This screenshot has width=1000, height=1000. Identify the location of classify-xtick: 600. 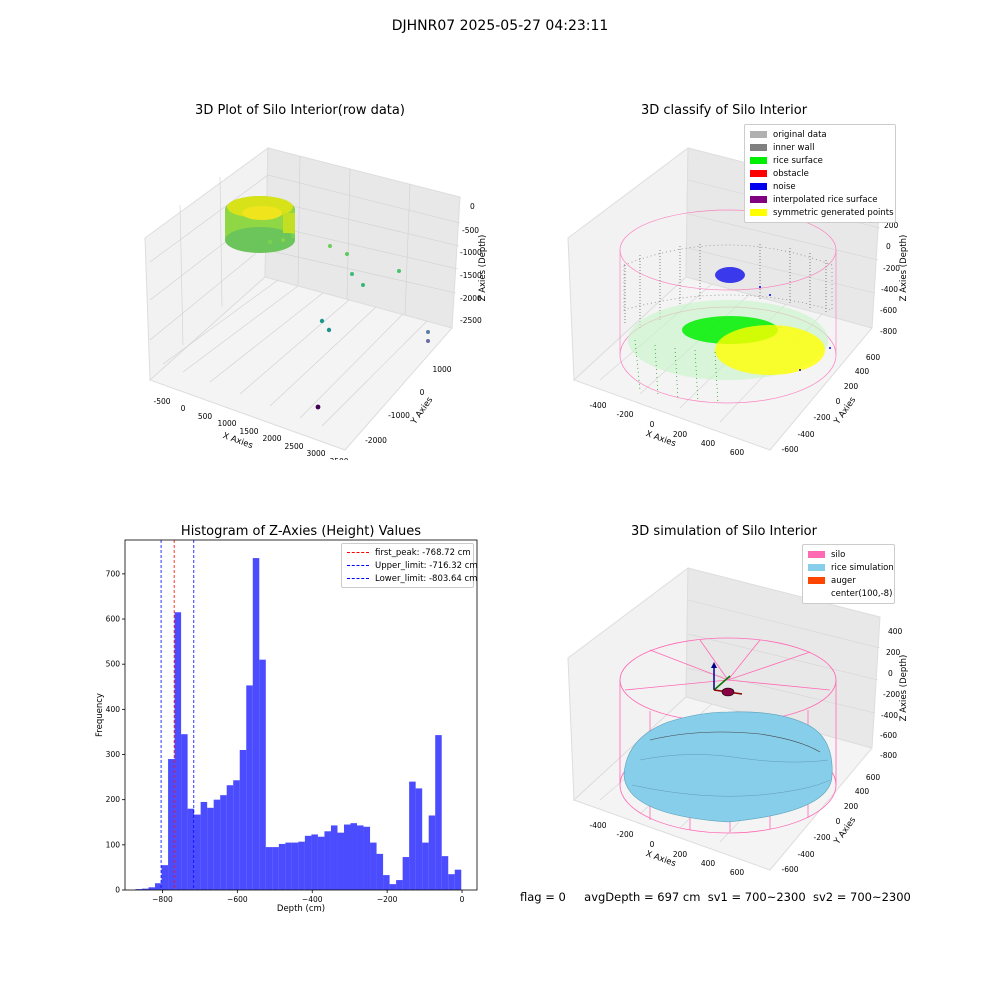
(737, 452).